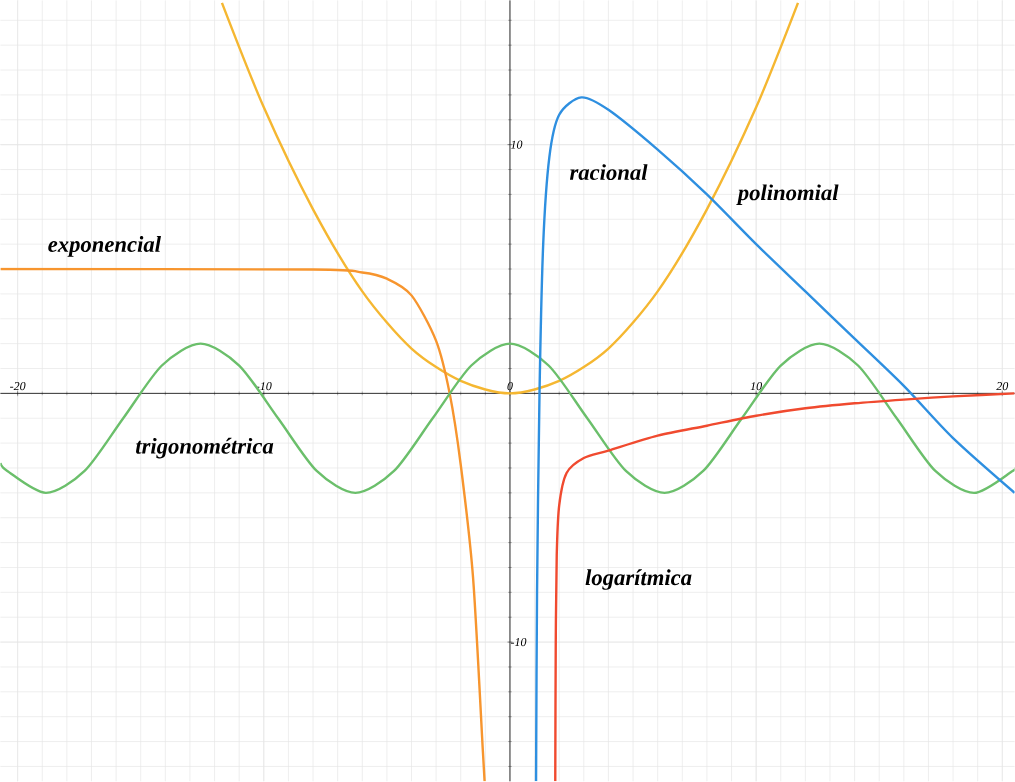  What do you see at coordinates (204, 448) in the screenshot?
I see `series-label: trigonométrica` at bounding box center [204, 448].